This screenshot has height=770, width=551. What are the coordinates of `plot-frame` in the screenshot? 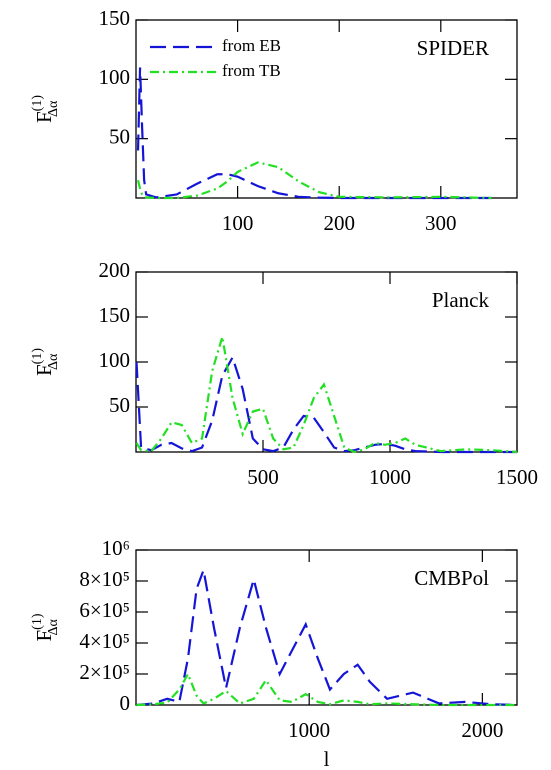 It's located at (326, 627).